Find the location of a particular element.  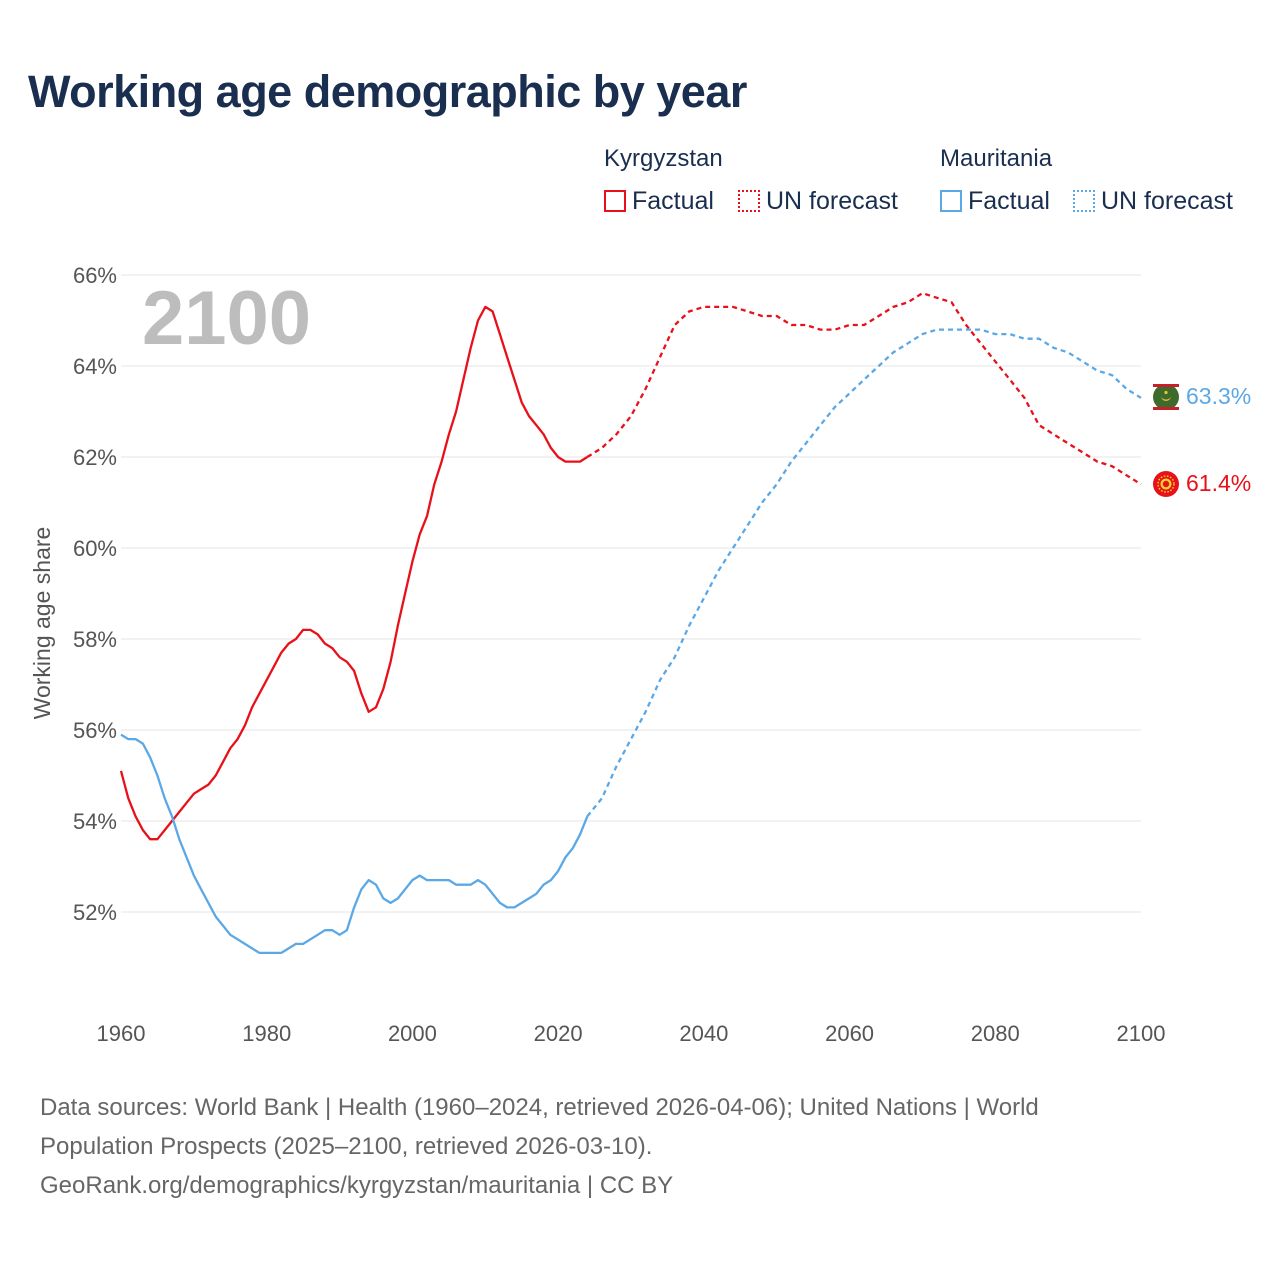

x-tick-label: 1960 is located at coordinates (121, 1033).